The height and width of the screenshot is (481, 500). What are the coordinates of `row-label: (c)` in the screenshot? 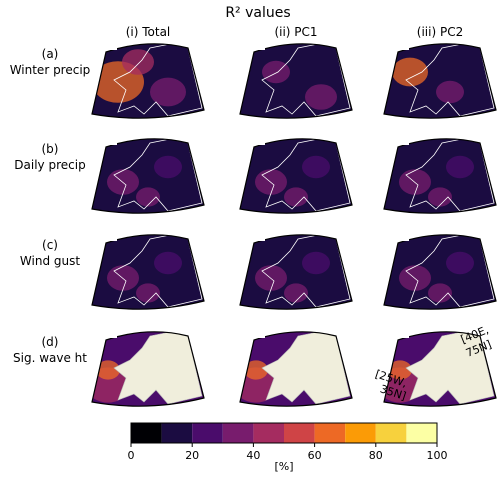 It's located at (50, 245).